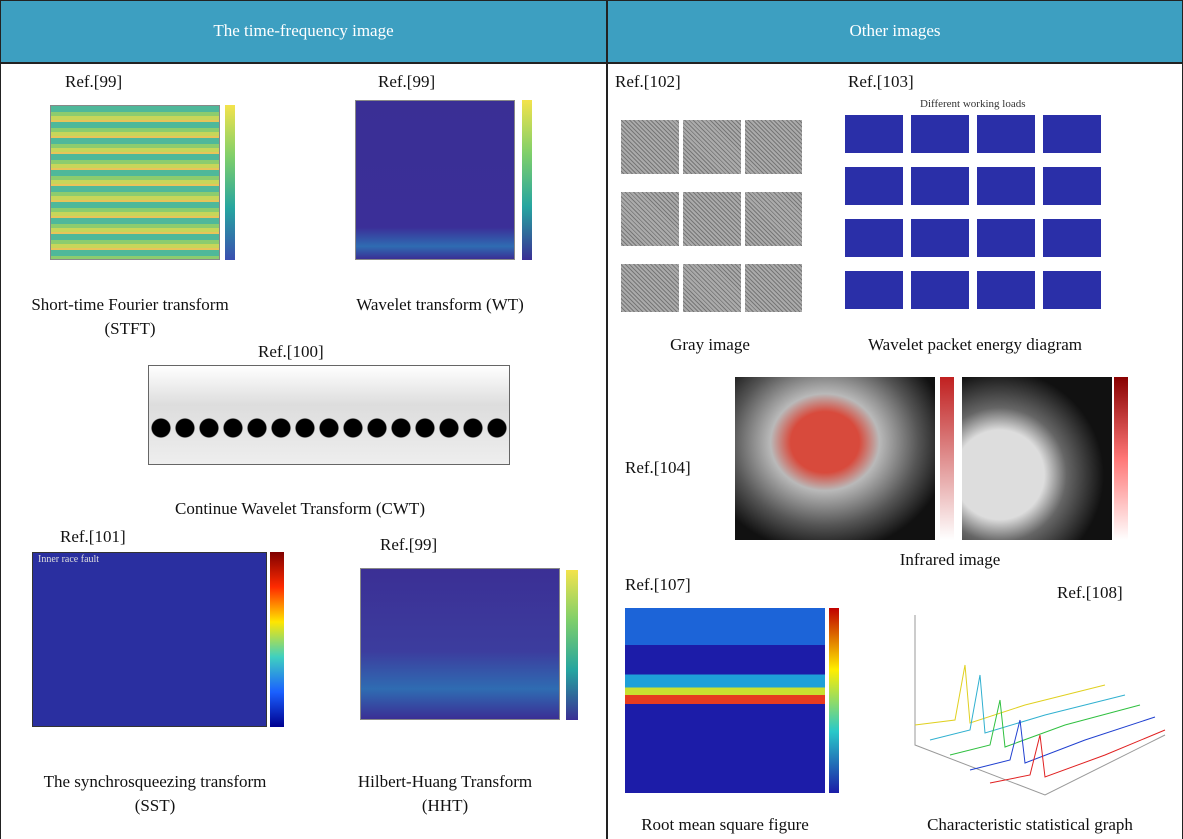  I want to click on ref-label: Ref.[100], so click(291, 351).